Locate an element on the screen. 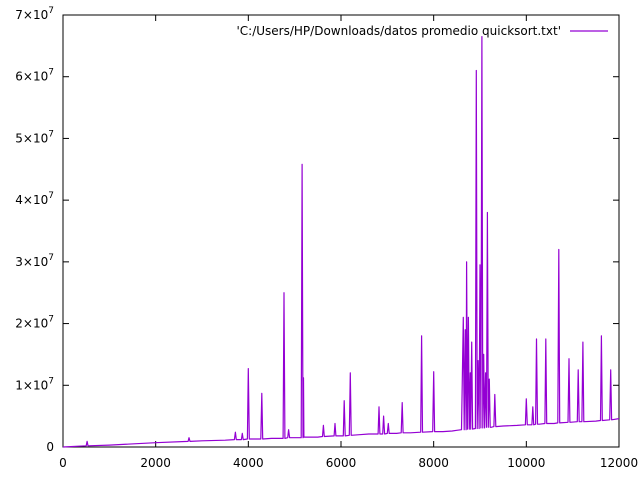 The height and width of the screenshot is (478, 640). x-tick-label: 12000 is located at coordinates (619, 463).